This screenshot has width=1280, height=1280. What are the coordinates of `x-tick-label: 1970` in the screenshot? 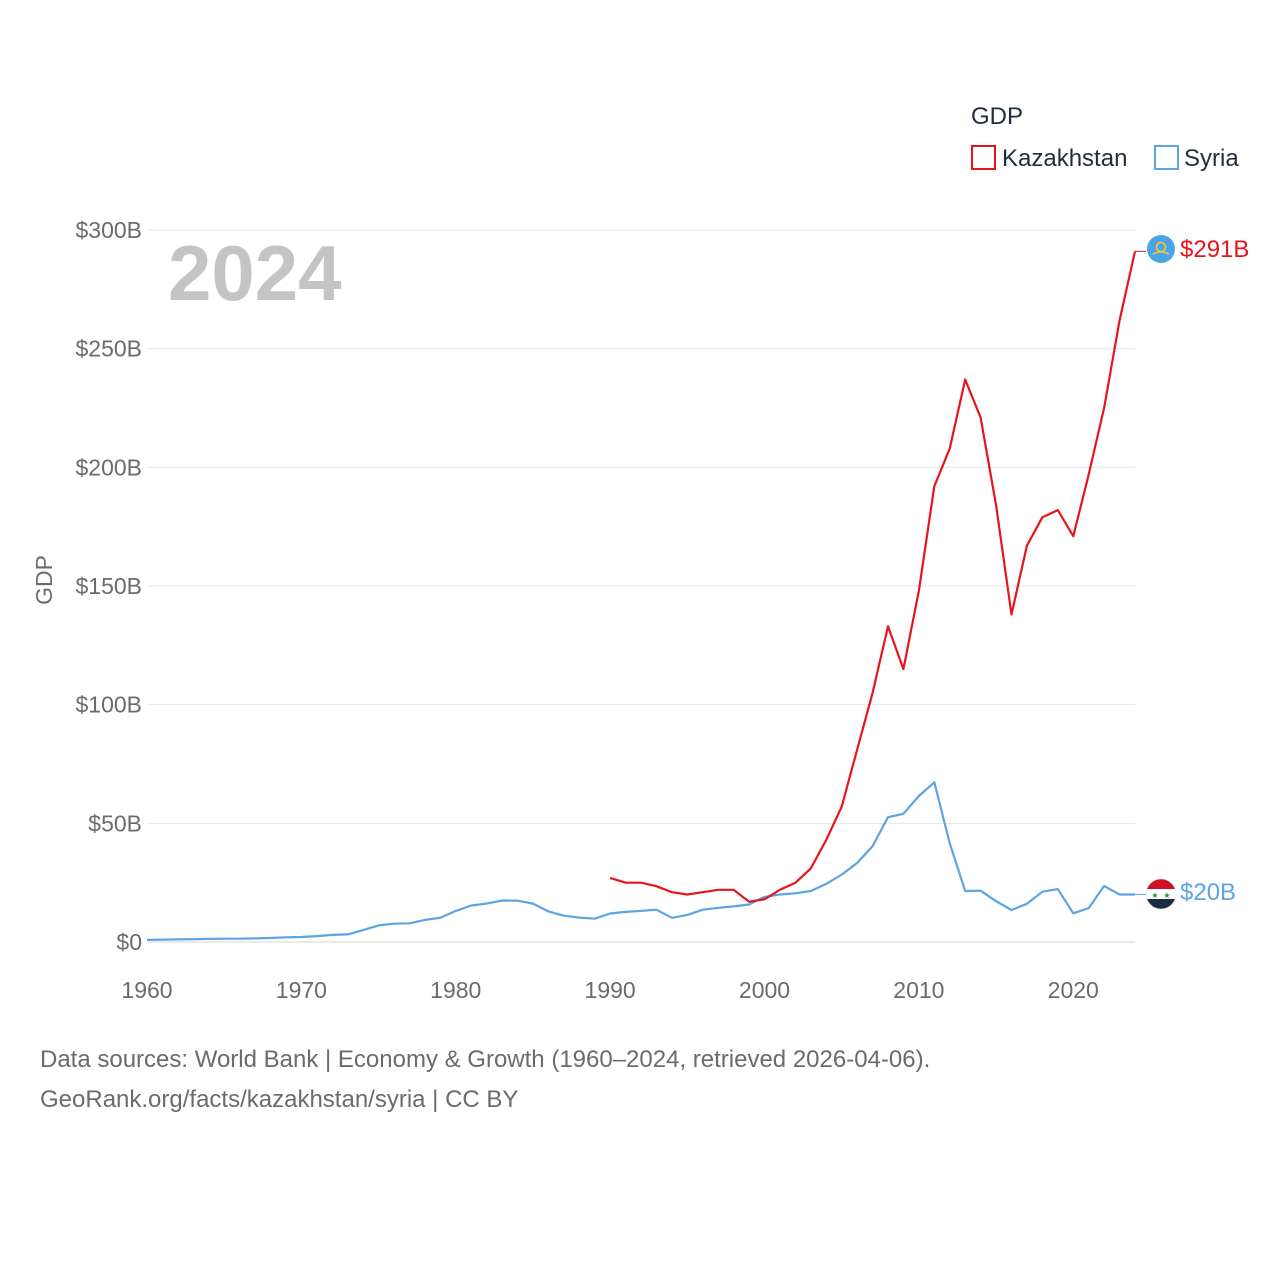 It's located at (301, 990).